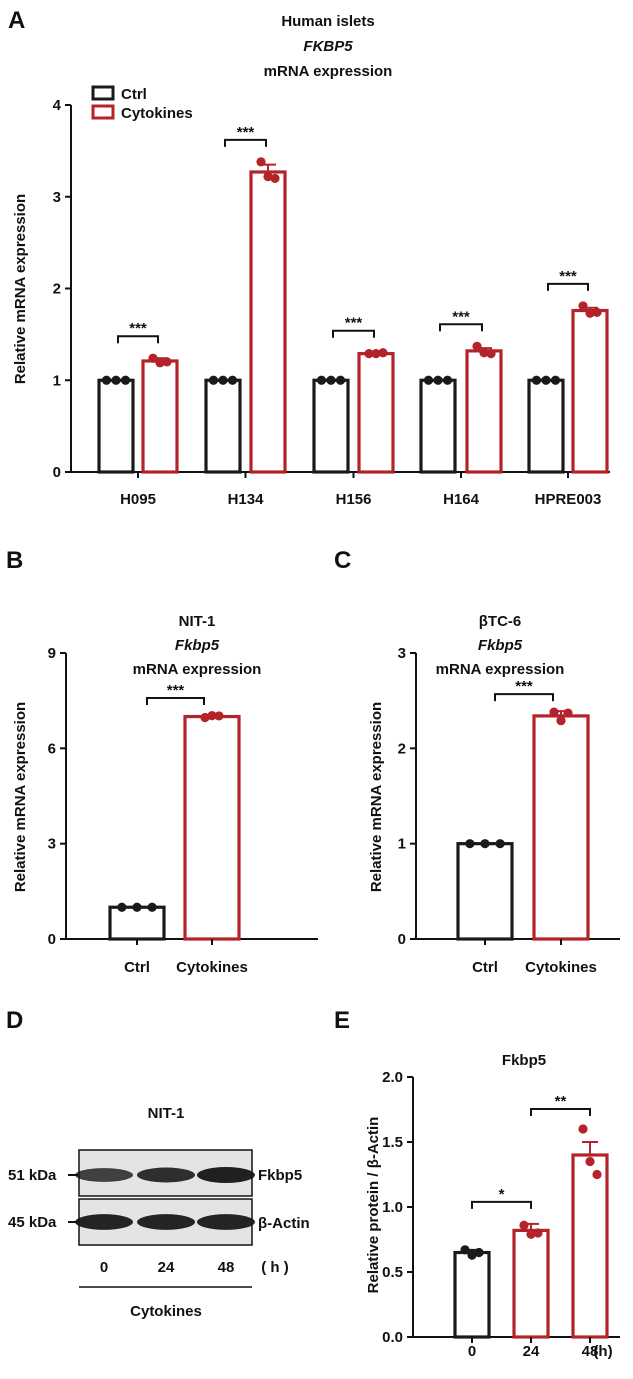 This screenshot has height=1379, width=633. What do you see at coordinates (561, 827) in the screenshot?
I see `chart-c-bar` at bounding box center [561, 827].